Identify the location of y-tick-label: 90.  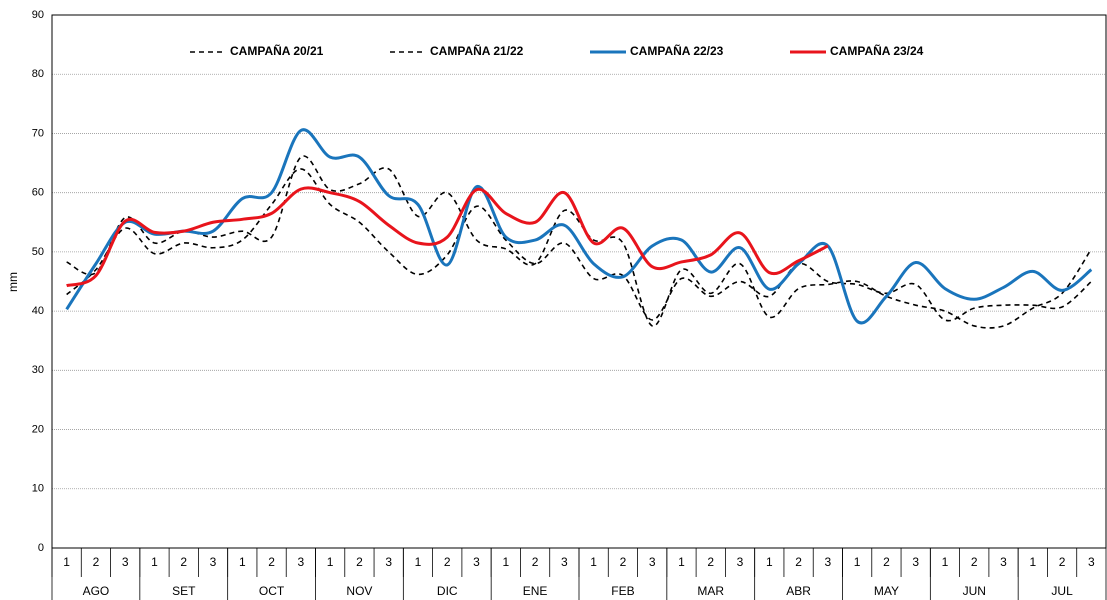
(38, 15).